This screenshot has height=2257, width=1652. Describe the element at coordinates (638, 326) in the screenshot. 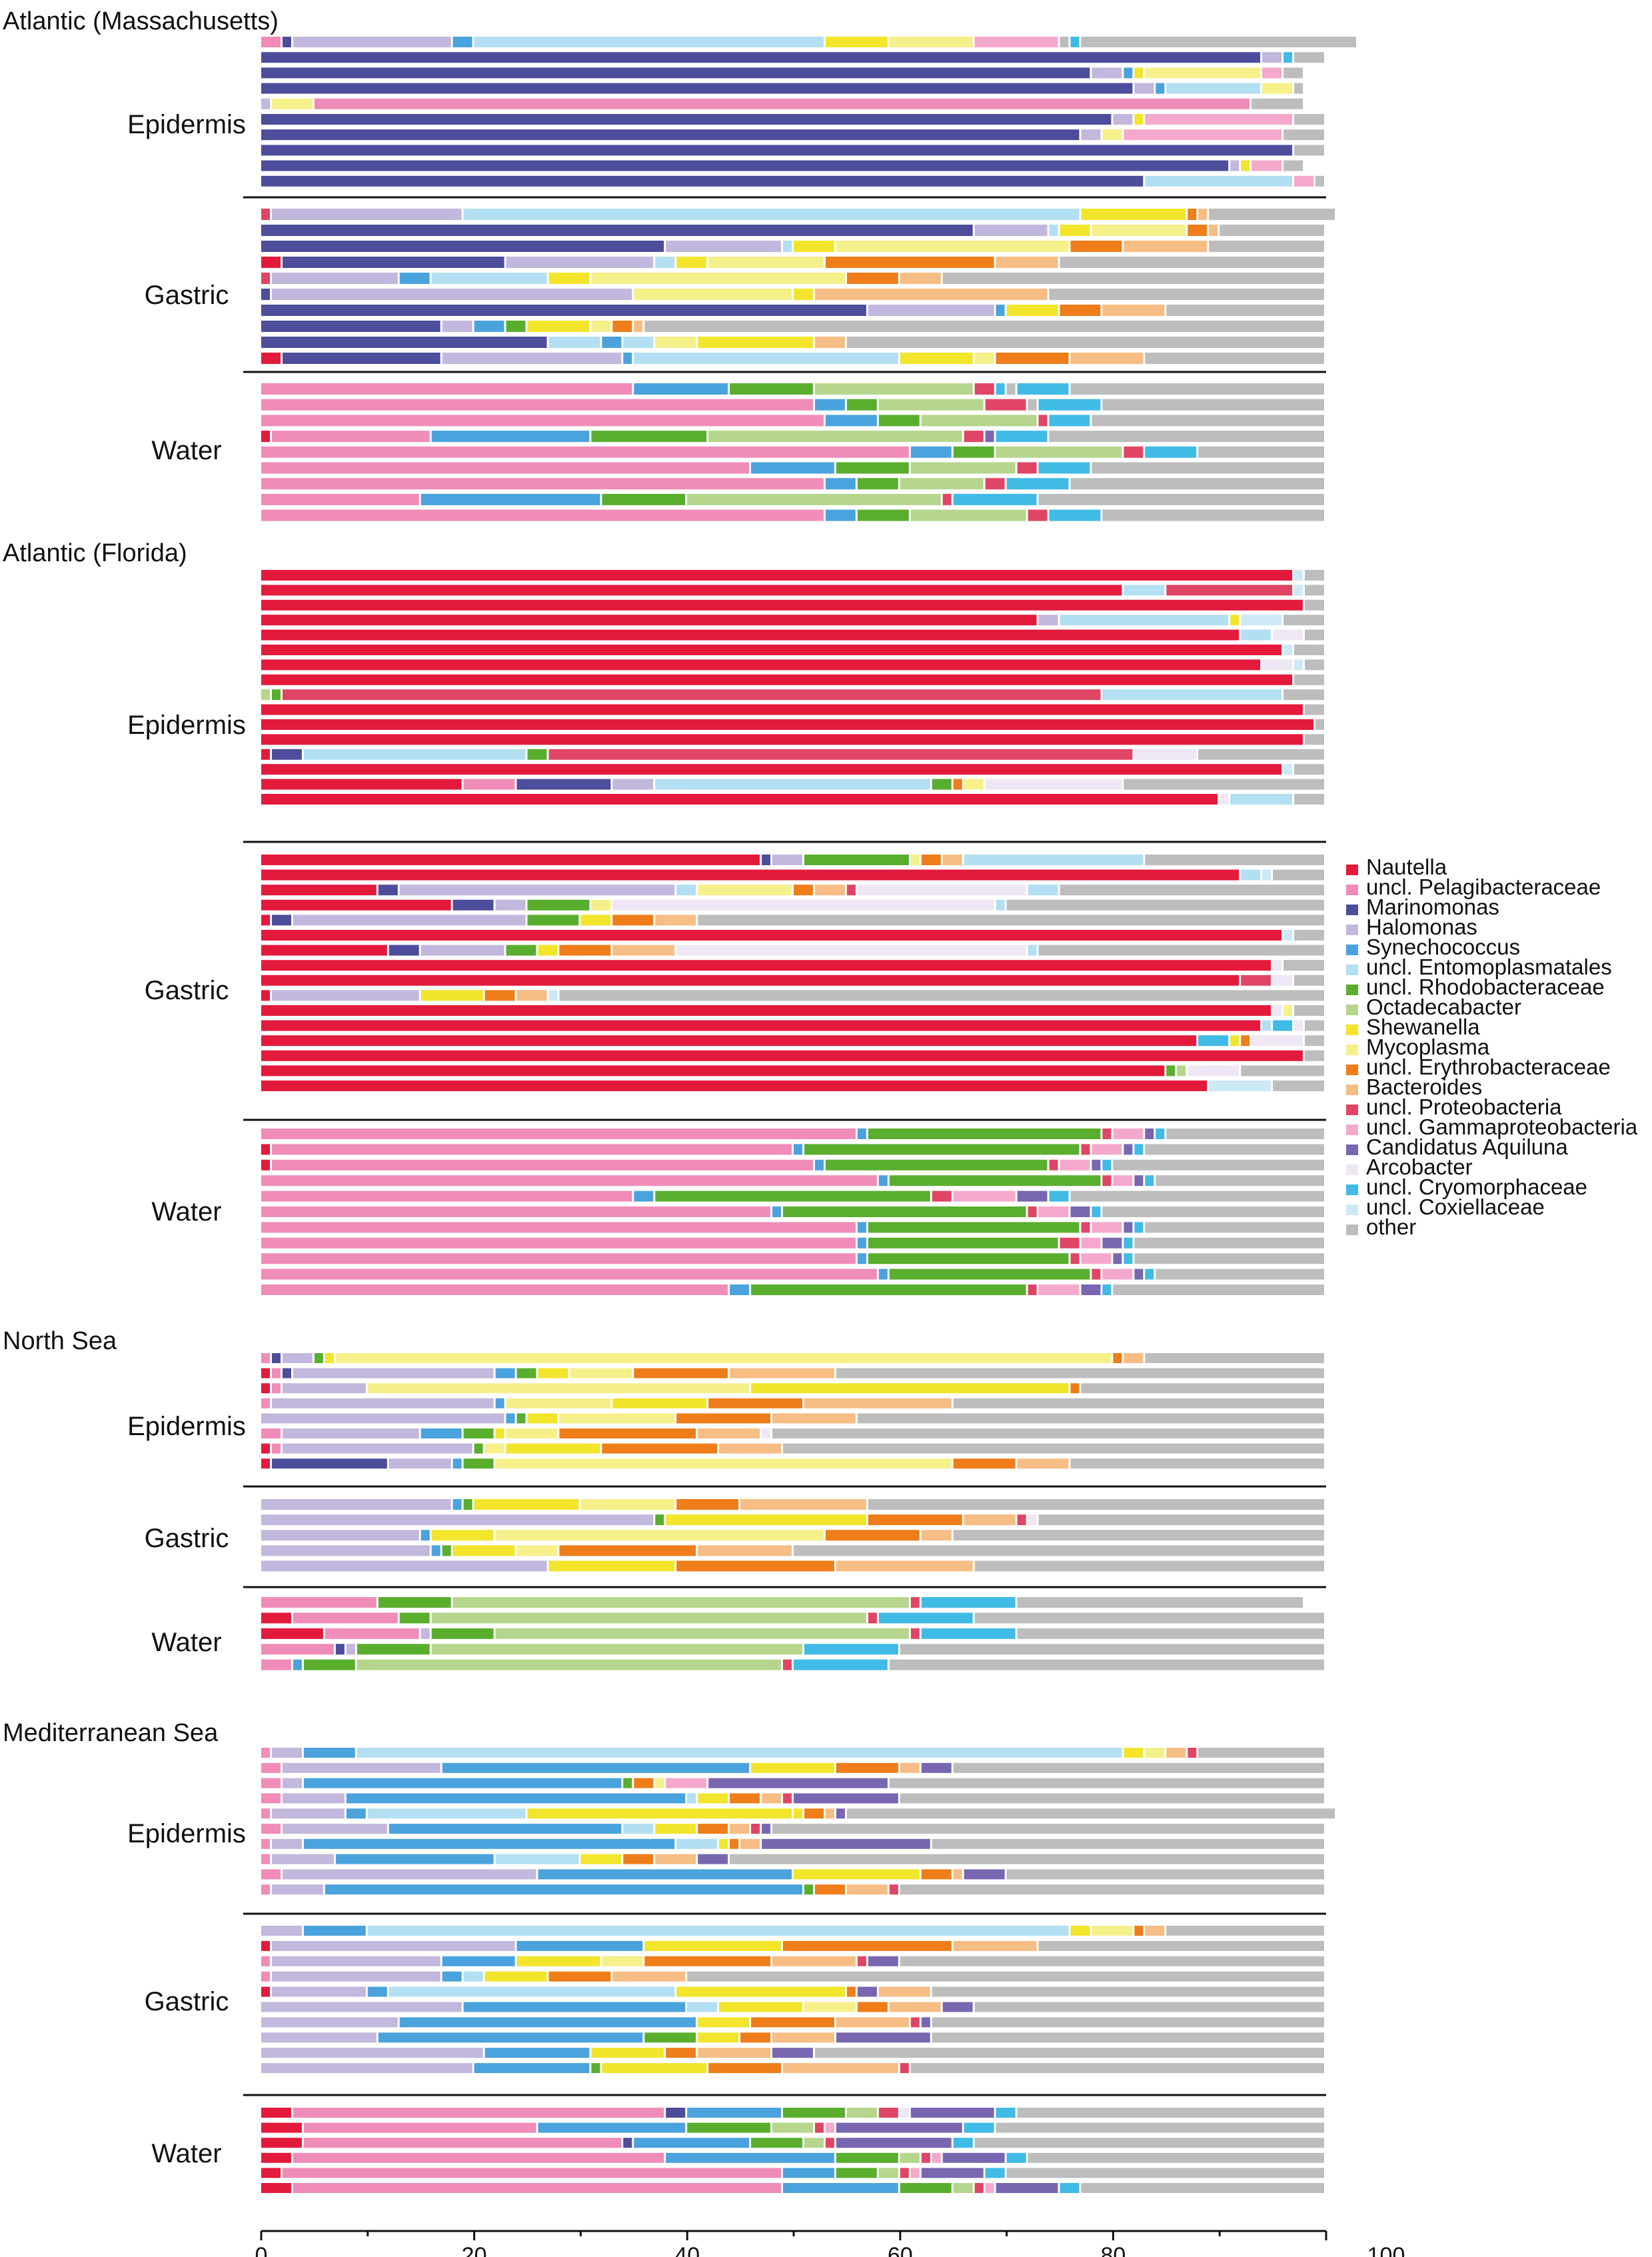

I see `bar-segment-bacteroides` at that location.